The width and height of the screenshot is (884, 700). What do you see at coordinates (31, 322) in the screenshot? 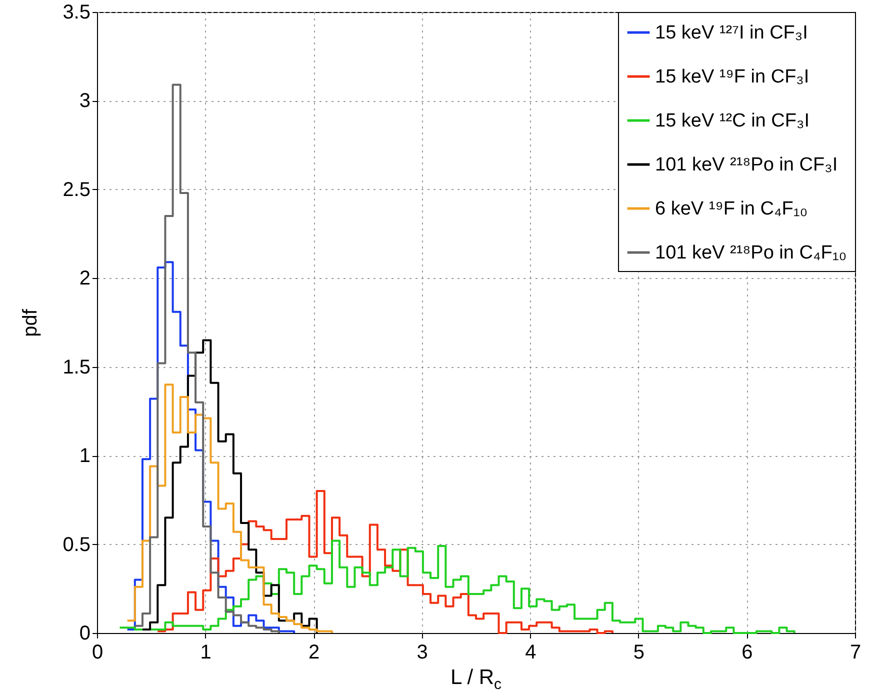
I see `y-axis-title: pdf` at bounding box center [31, 322].